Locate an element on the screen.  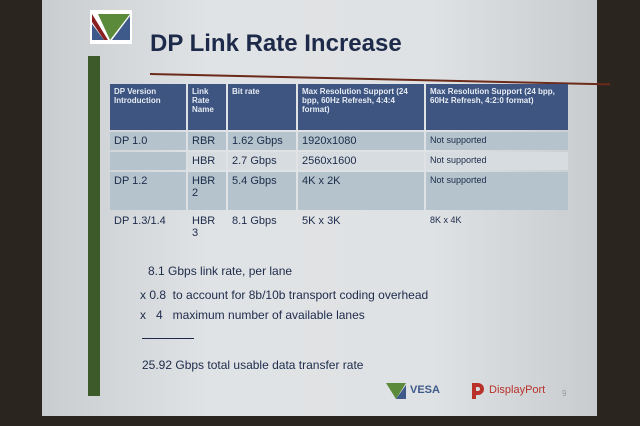
displayport-label: DisplayPort is located at coordinates (517, 390).